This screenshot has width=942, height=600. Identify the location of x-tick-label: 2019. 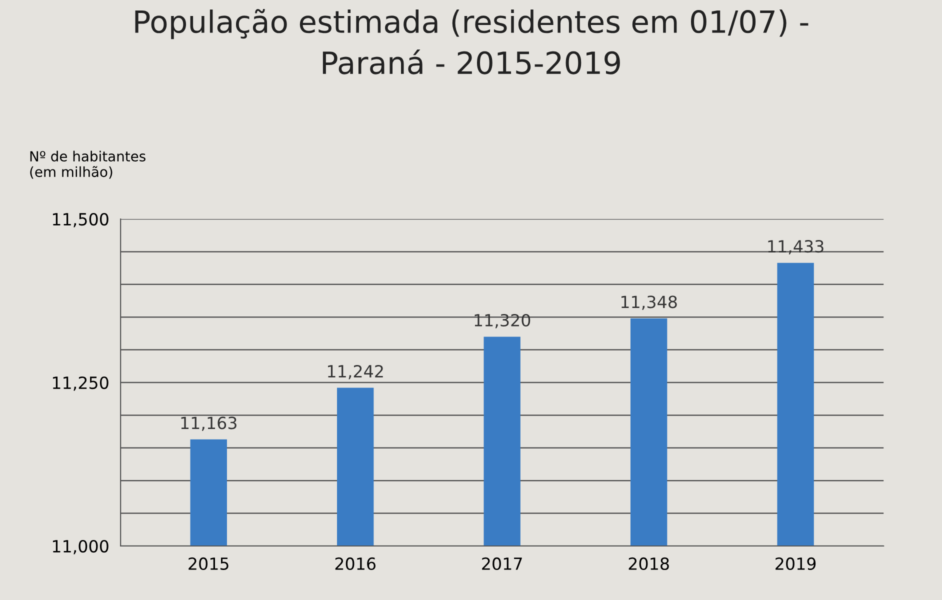
(796, 563).